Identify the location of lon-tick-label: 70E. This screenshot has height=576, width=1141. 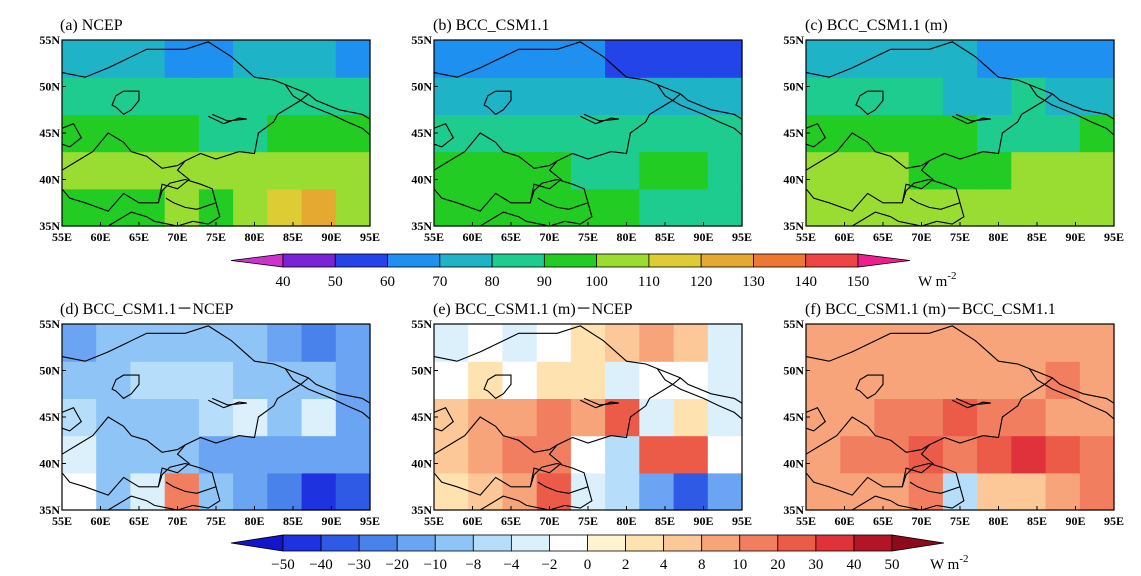
(177, 521).